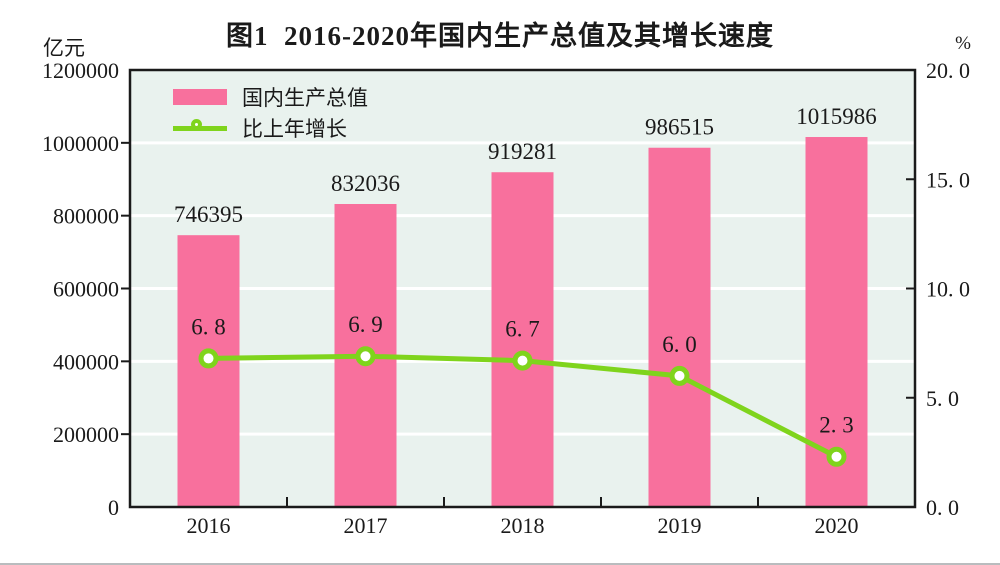 Image resolution: width=1000 pixels, height=565 pixels. What do you see at coordinates (679, 127) in the screenshot?
I see `bar-value-label: 986515` at bounding box center [679, 127].